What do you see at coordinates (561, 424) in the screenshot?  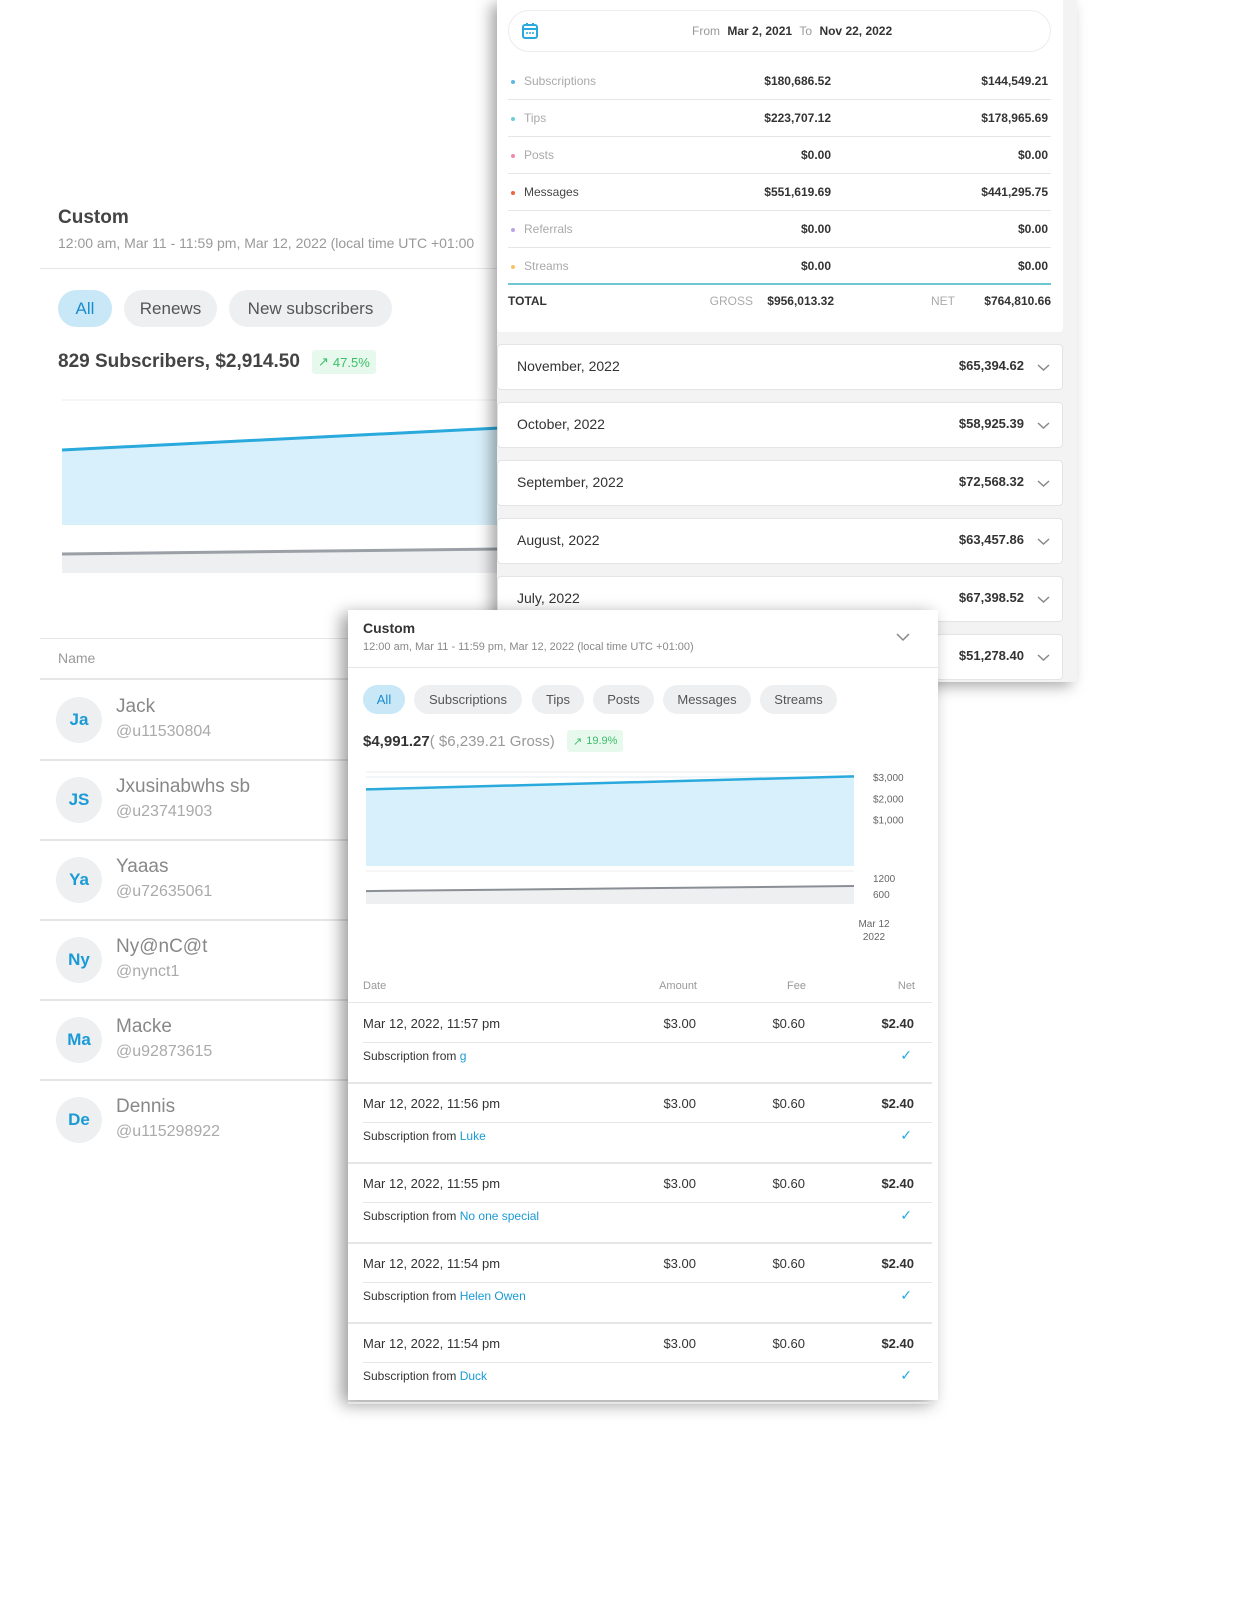 I see `month-label: October, 2022` at bounding box center [561, 424].